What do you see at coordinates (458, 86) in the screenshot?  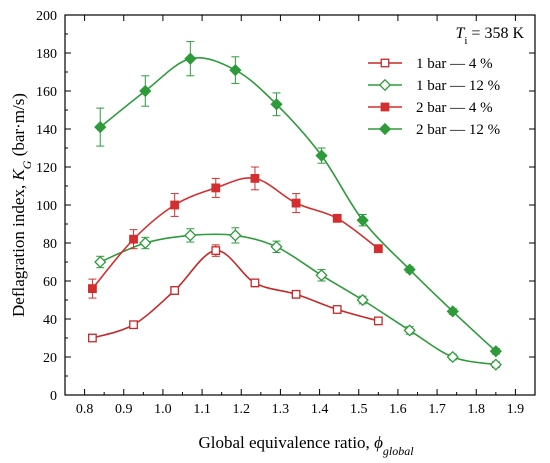 I see `legend-label: 1 bar — 12 %` at bounding box center [458, 86].